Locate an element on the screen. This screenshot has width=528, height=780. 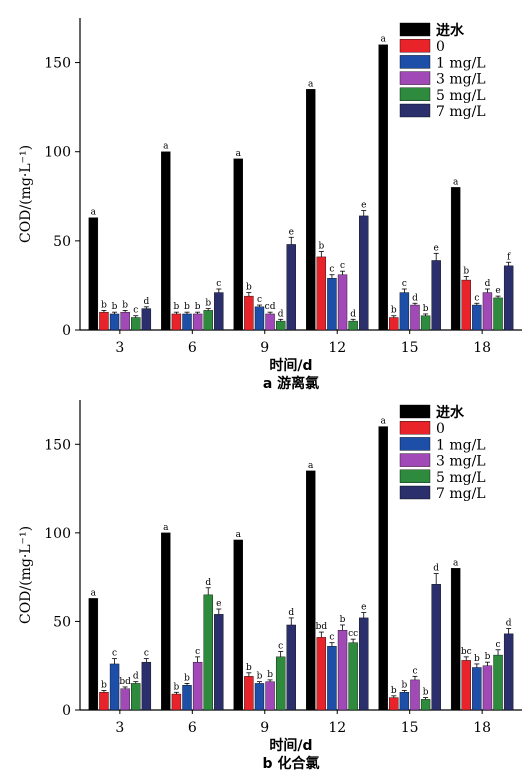
bar-6-s4 is located at coordinates (208, 652).